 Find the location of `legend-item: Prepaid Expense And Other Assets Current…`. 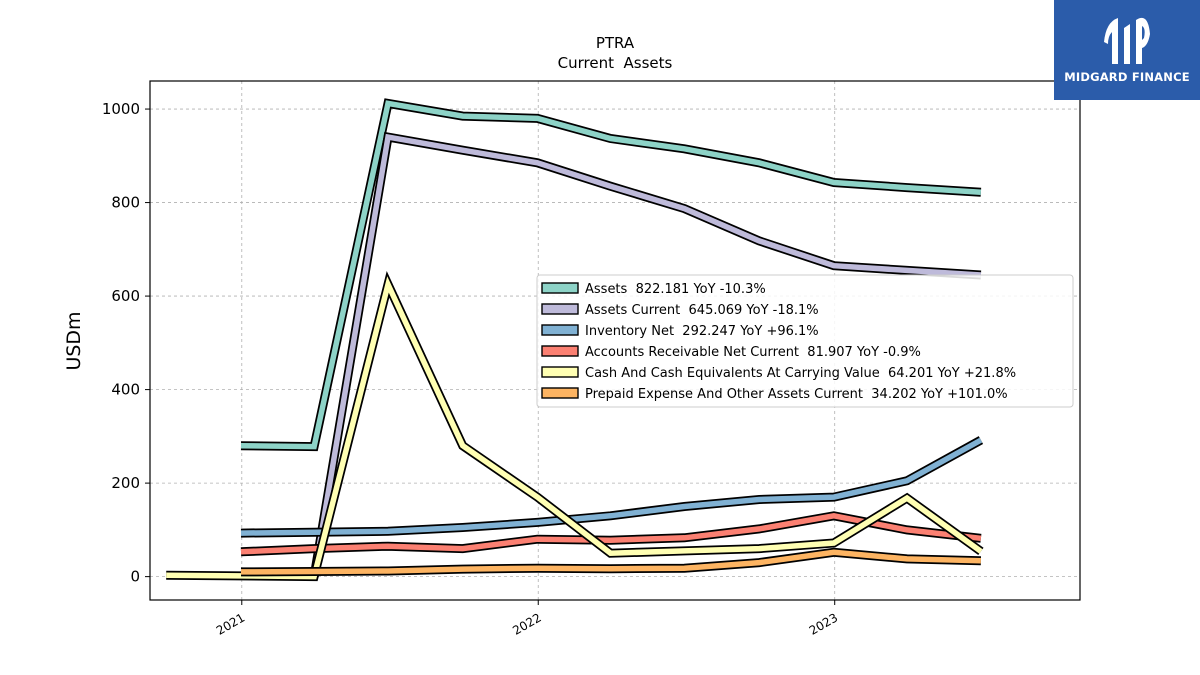

legend-item: Prepaid Expense And Other Assets Current… is located at coordinates (774, 394).